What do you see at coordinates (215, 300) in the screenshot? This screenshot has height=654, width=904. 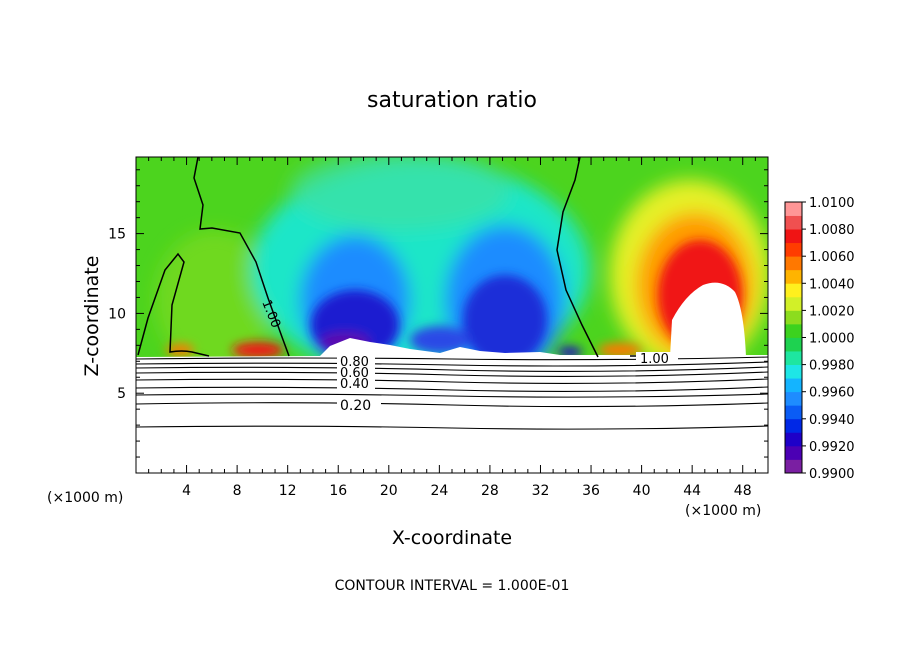 I see `field-light-green-left` at bounding box center [215, 300].